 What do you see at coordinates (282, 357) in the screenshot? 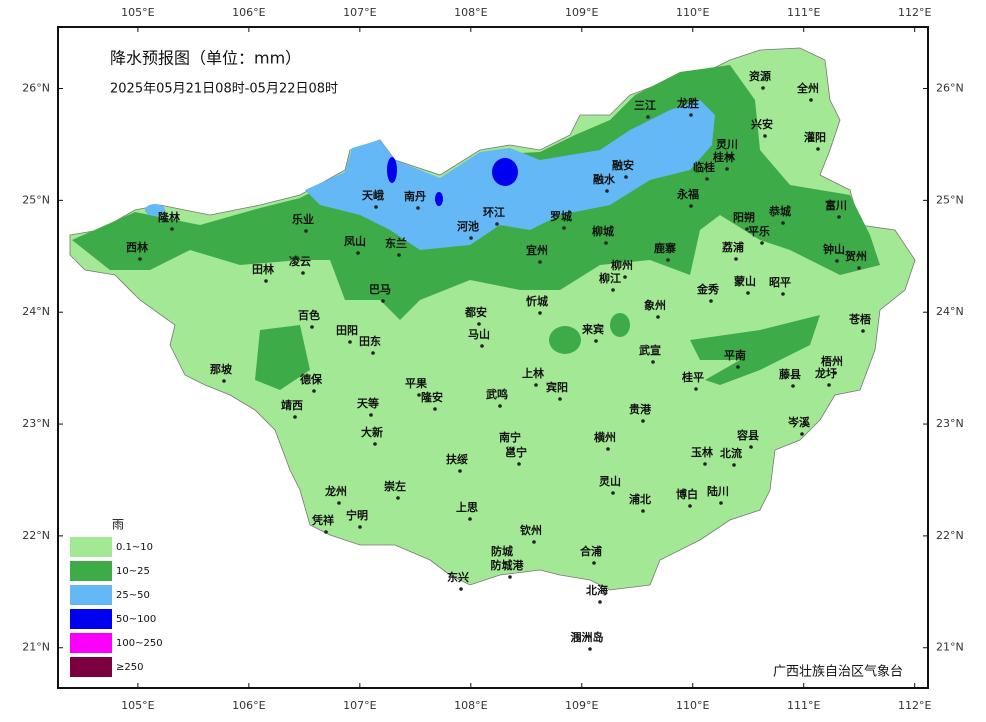
I see `region-green` at bounding box center [282, 357].